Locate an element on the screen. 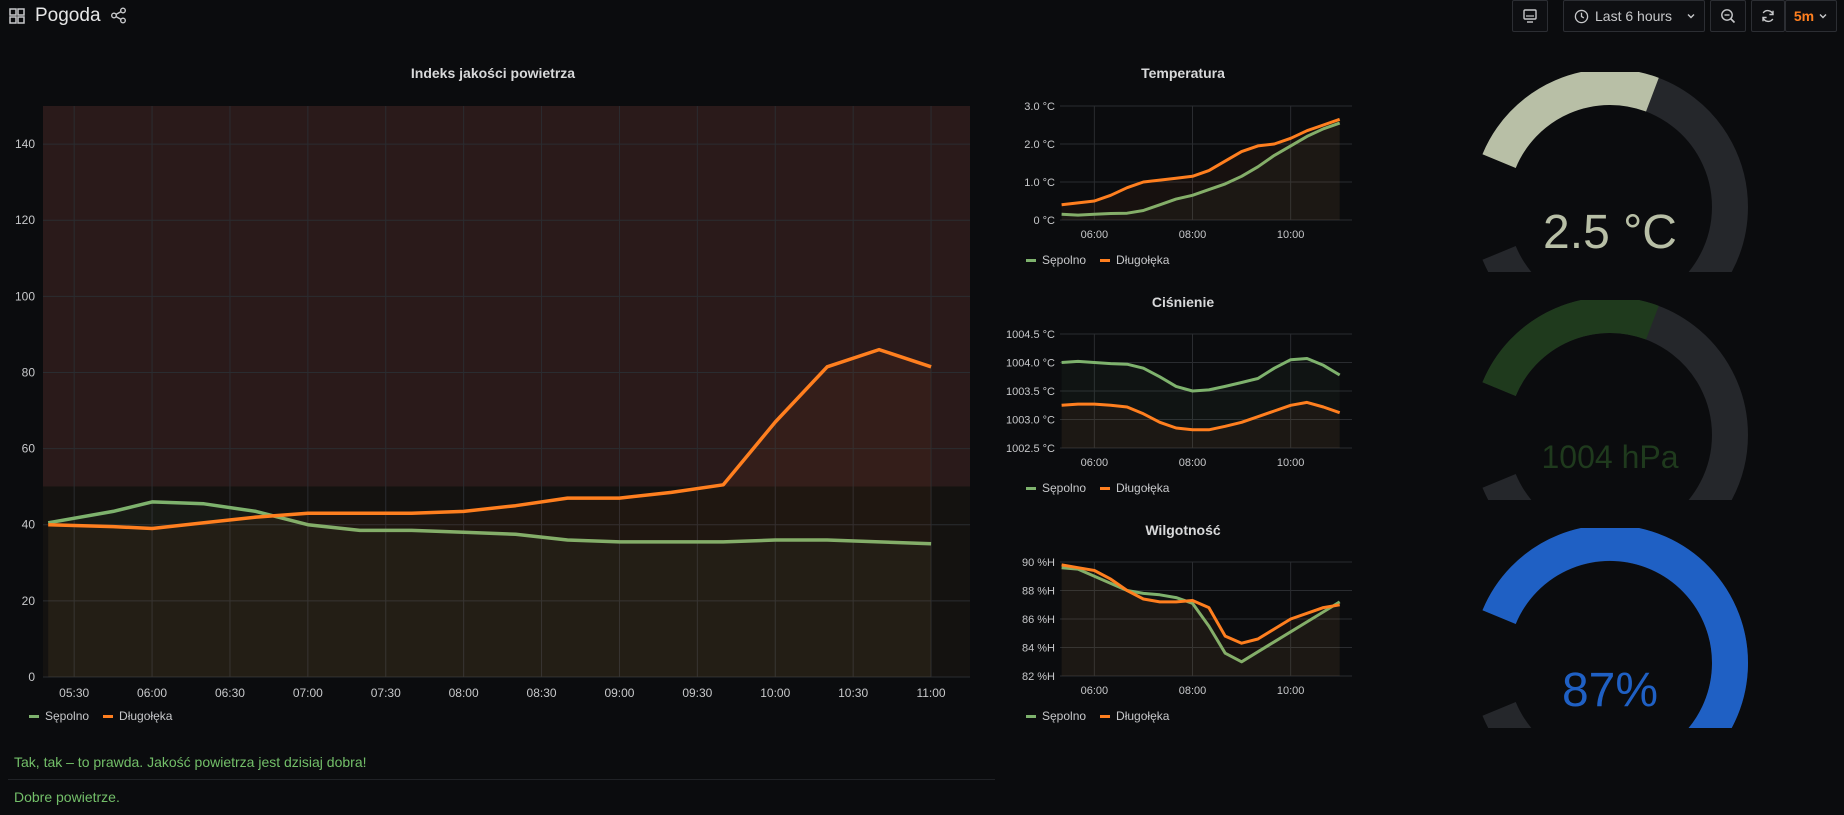 The image size is (1844, 815). x-tick-label: 10:30 is located at coordinates (853, 693).